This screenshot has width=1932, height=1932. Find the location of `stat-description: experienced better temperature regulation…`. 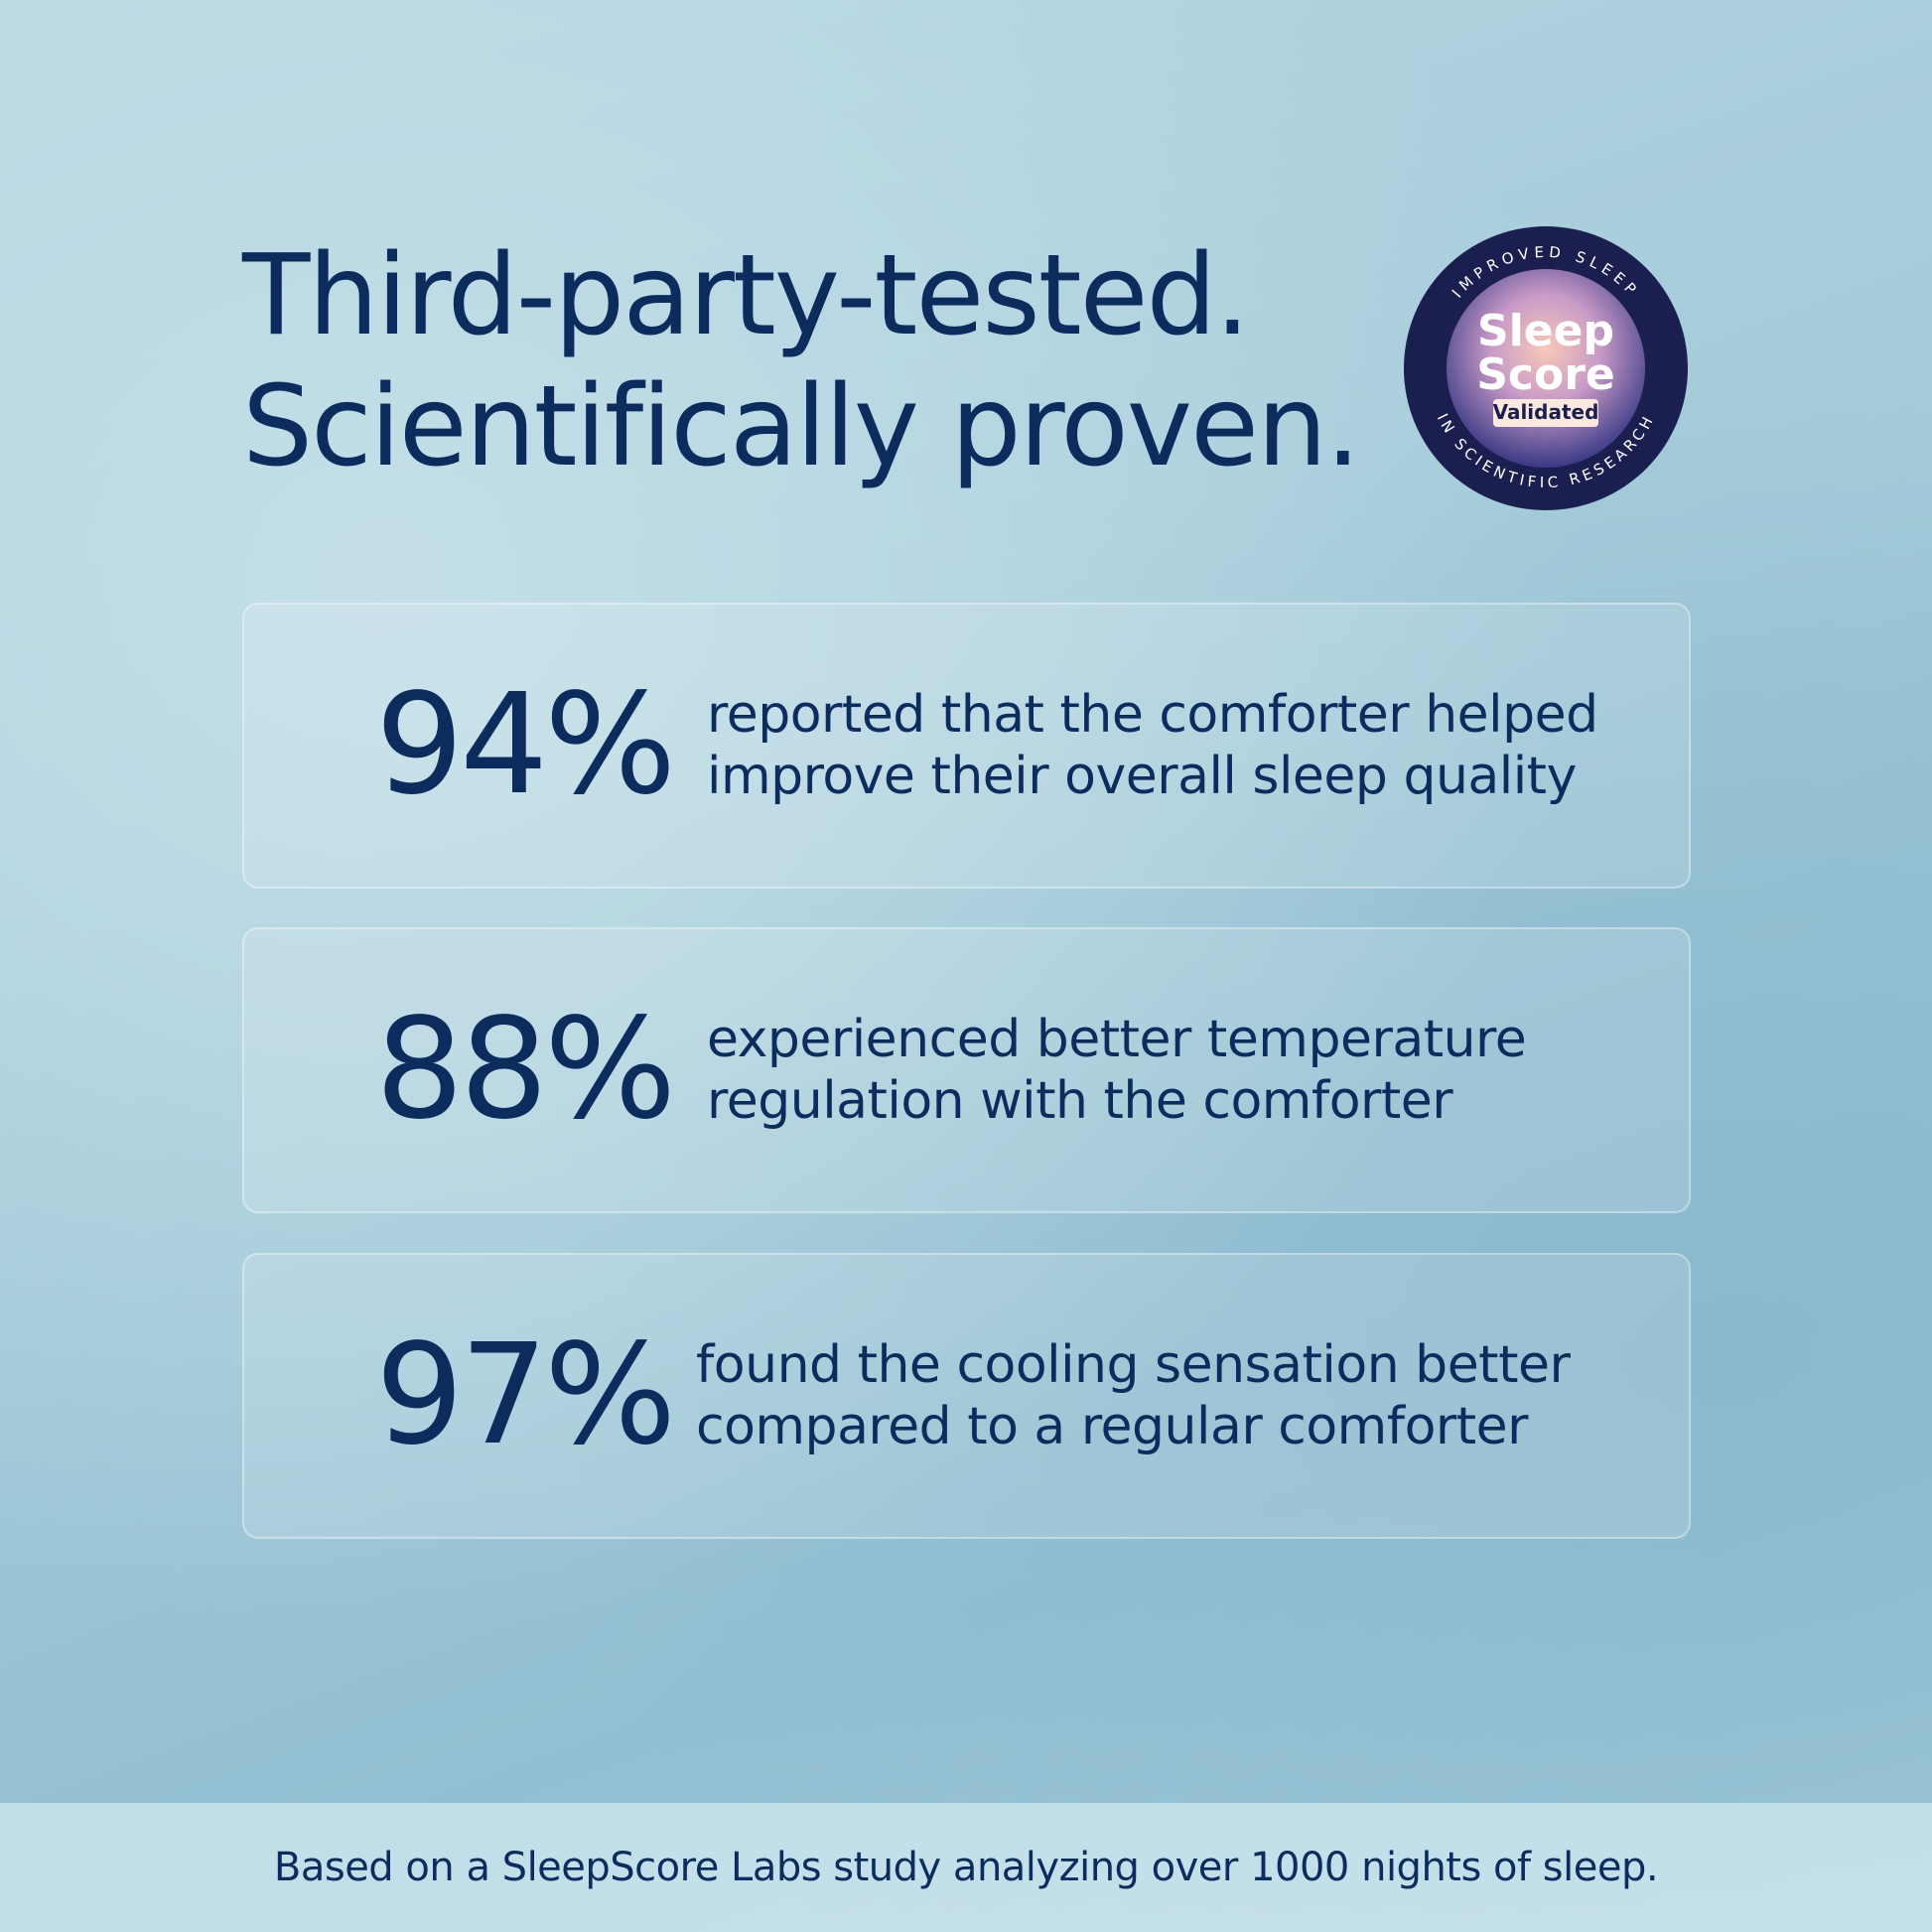

stat-description: experienced better temperature regulation… is located at coordinates (1117, 1071).